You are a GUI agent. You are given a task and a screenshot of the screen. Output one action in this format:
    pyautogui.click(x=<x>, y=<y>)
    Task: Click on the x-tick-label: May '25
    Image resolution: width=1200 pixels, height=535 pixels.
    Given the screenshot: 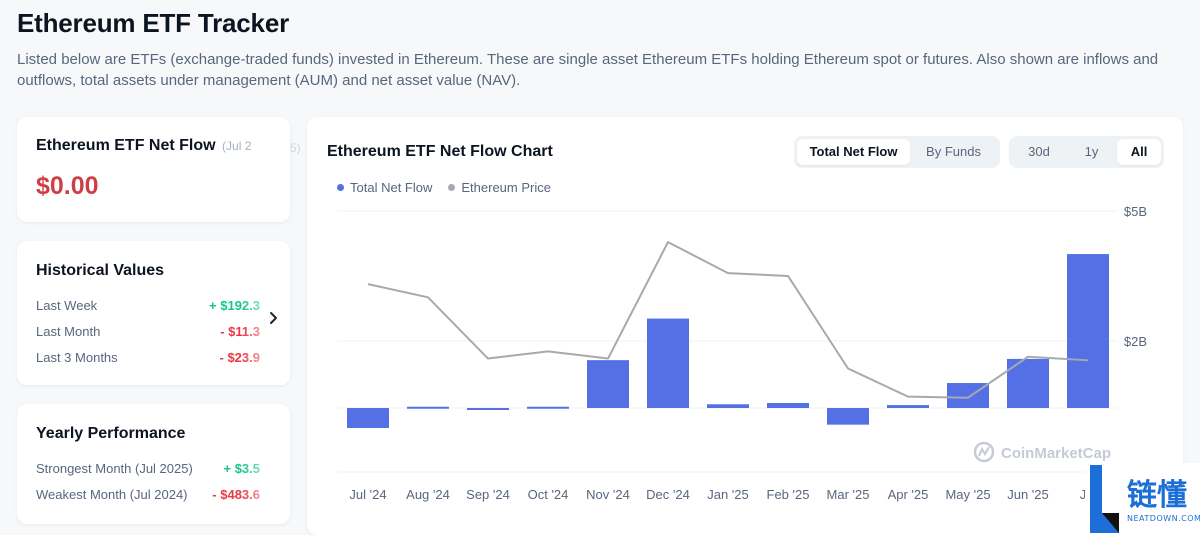 What is the action you would take?
    pyautogui.click(x=967, y=494)
    